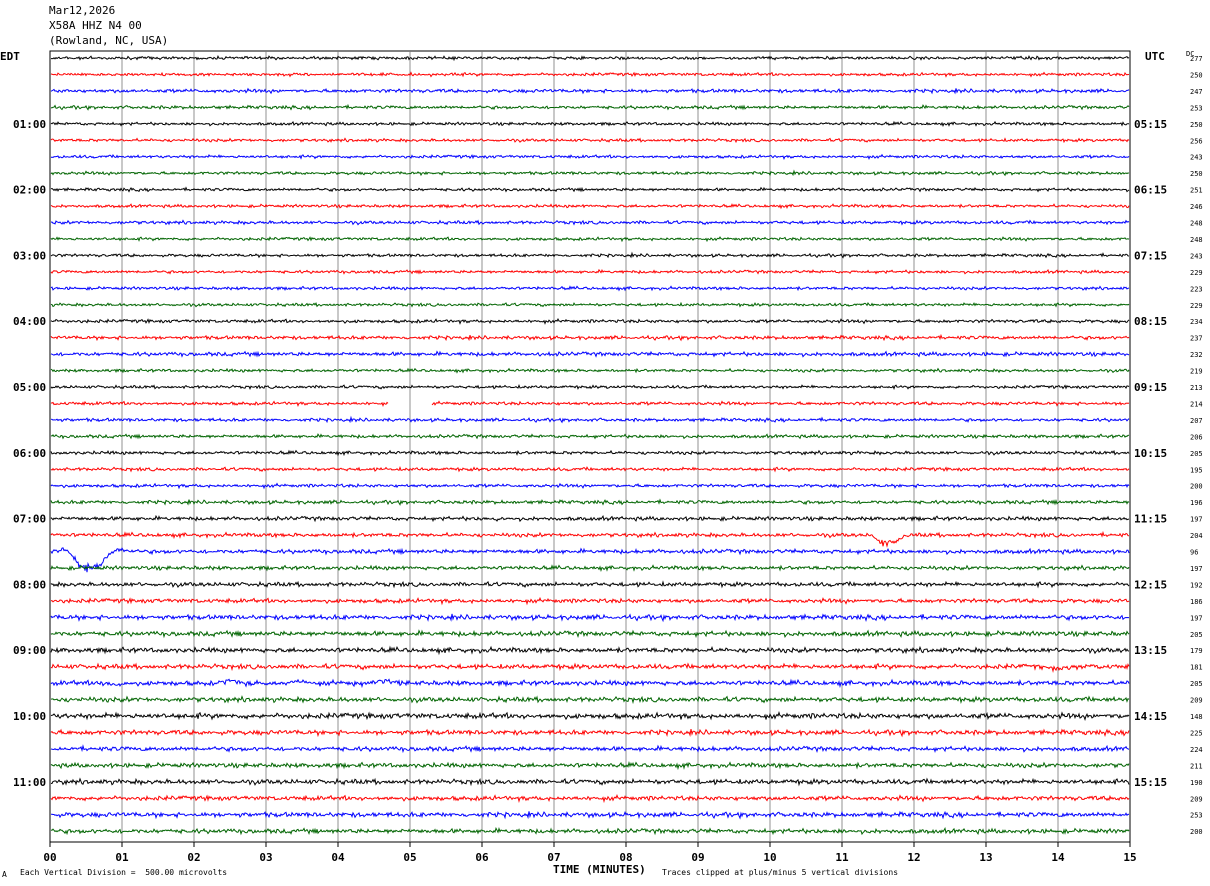 This screenshot has width=1210, height=886. What do you see at coordinates (265, 857) in the screenshot?
I see `x-tick-label: 03` at bounding box center [265, 857].